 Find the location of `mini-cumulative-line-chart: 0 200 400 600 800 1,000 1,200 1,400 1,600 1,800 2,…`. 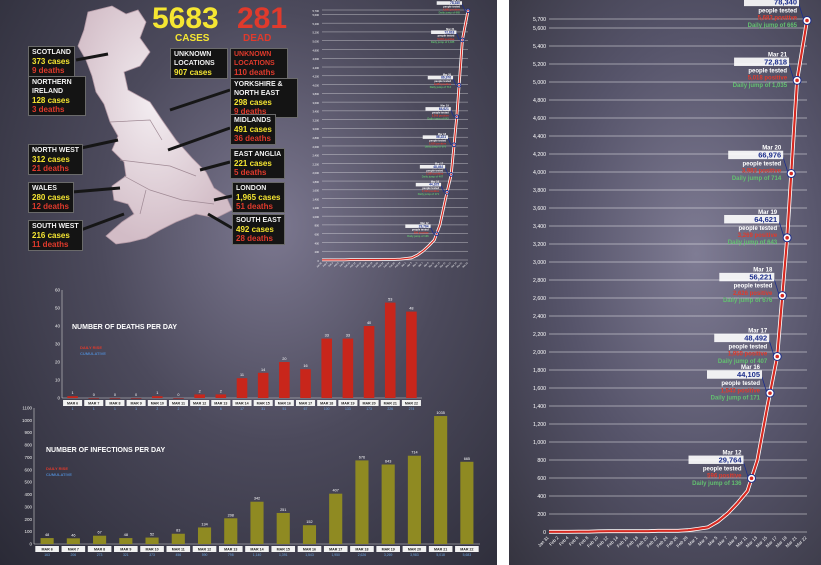

mini-cumulative-line-chart: 0 200 400 600 800 1,000 1,200 1,400 1,600 1,800 2,… is located at coordinates (392, 135).